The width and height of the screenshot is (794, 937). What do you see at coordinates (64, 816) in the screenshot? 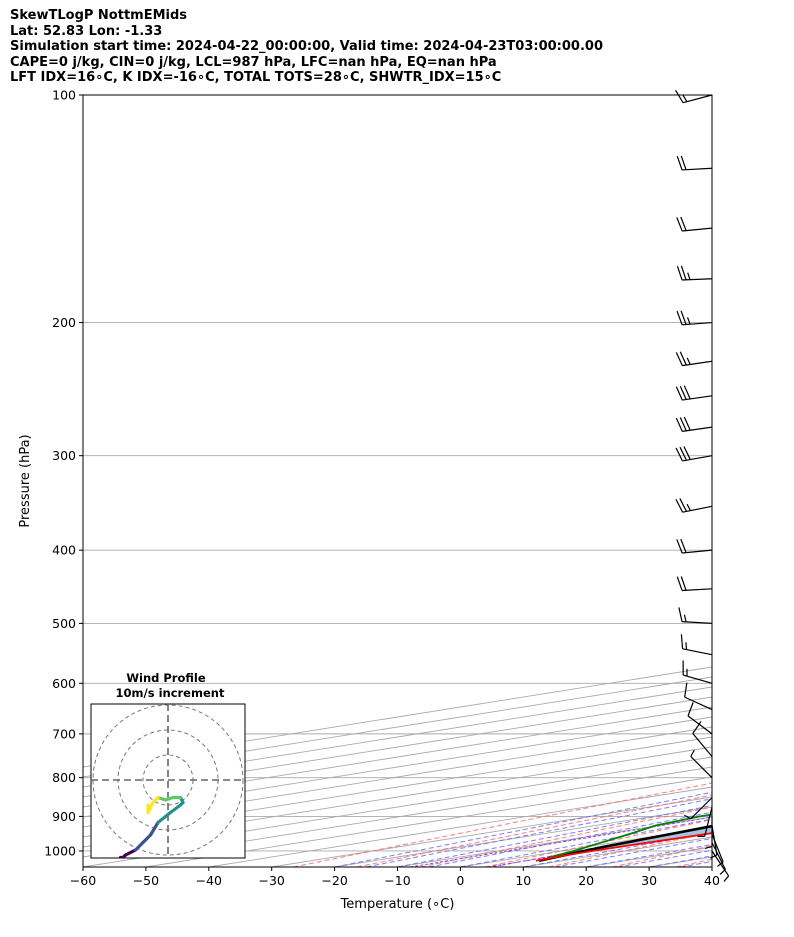
I see `y-tick-label: 900` at bounding box center [64, 816].